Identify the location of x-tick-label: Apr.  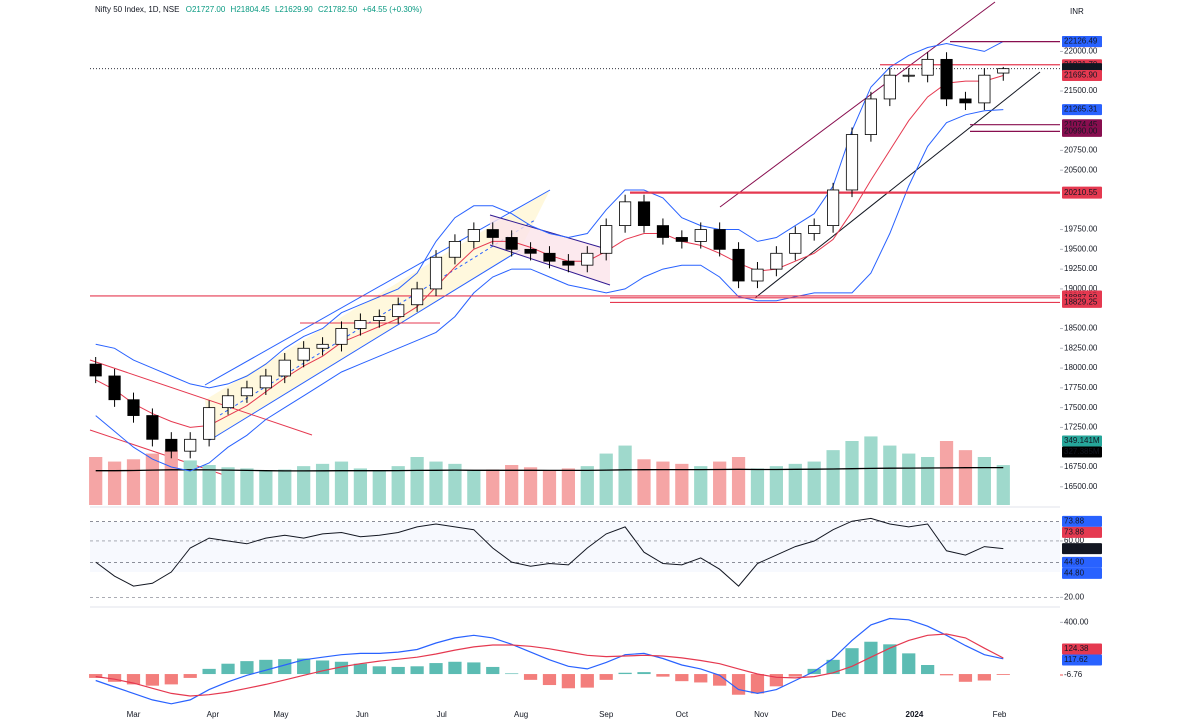
(213, 714).